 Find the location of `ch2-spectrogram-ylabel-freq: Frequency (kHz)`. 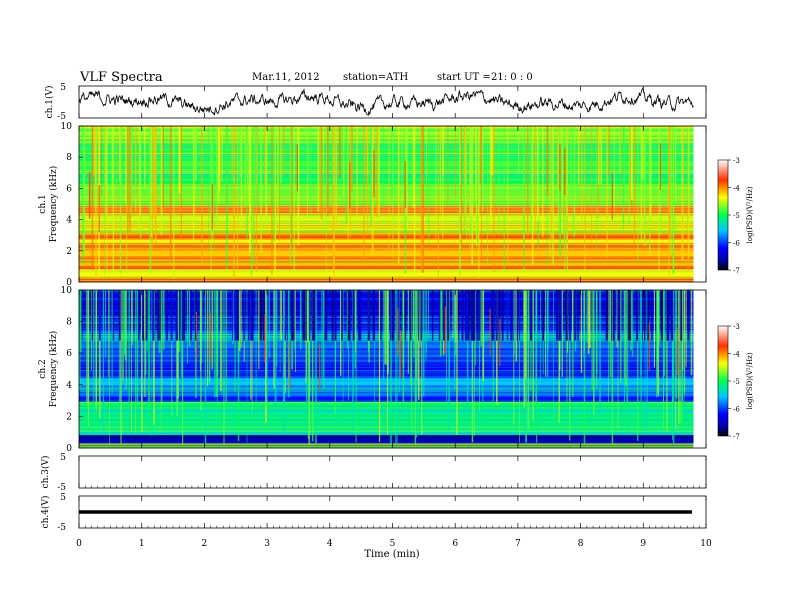

ch2-spectrogram-ylabel-freq: Frequency (kHz) is located at coordinates (53, 369).